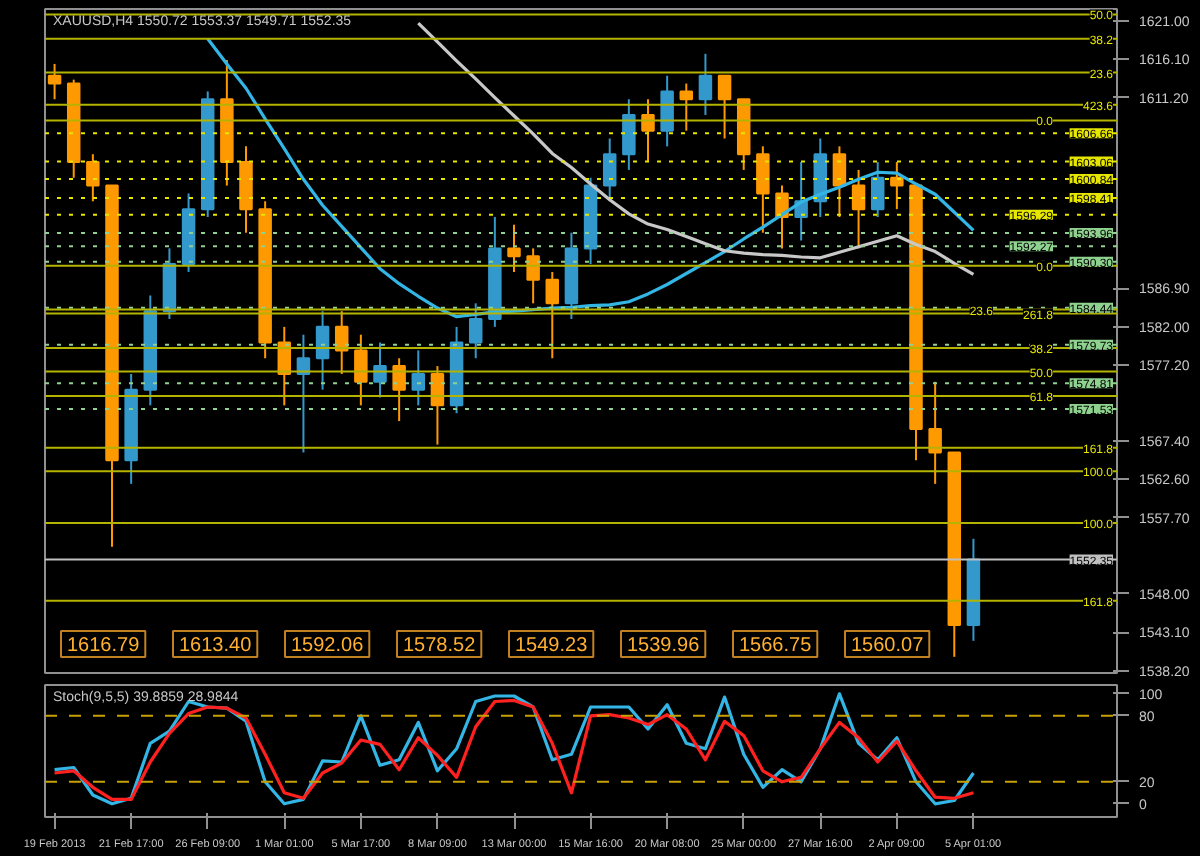 Image resolution: width=1200 pixels, height=856 pixels. What do you see at coordinates (104, 646) in the screenshot?
I see `annotation: 1616.79` at bounding box center [104, 646].